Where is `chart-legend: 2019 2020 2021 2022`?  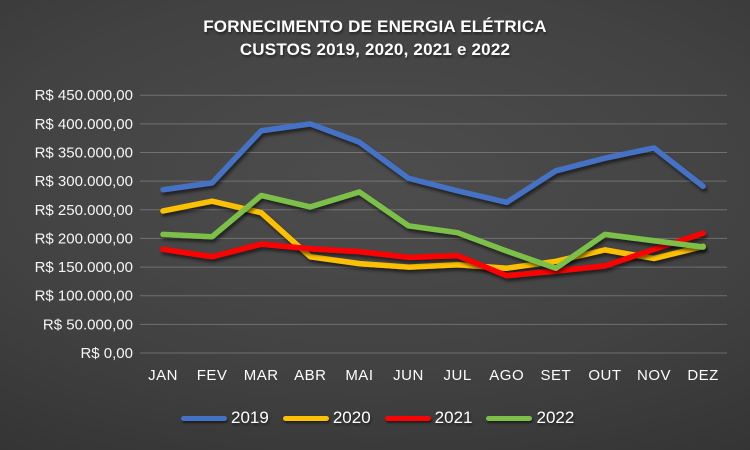 chart-legend: 2019 2020 2021 2022 is located at coordinates (377, 418).